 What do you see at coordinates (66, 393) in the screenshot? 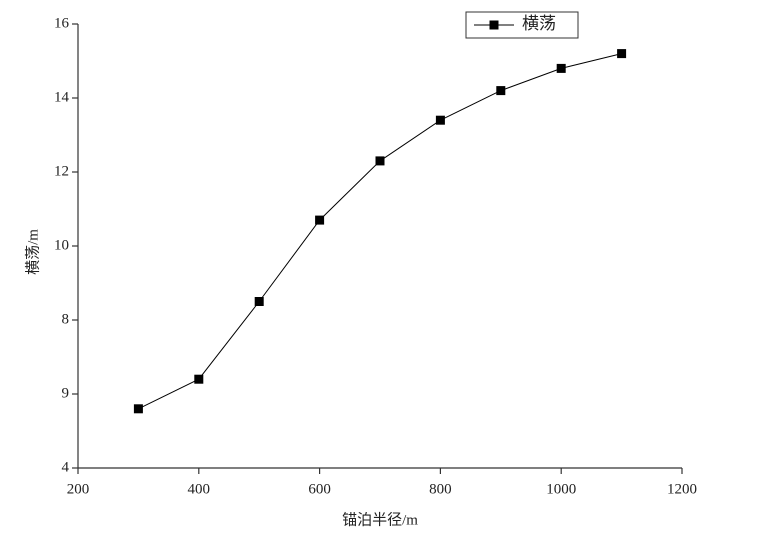
I see `y-tick-label: 9` at bounding box center [66, 393].